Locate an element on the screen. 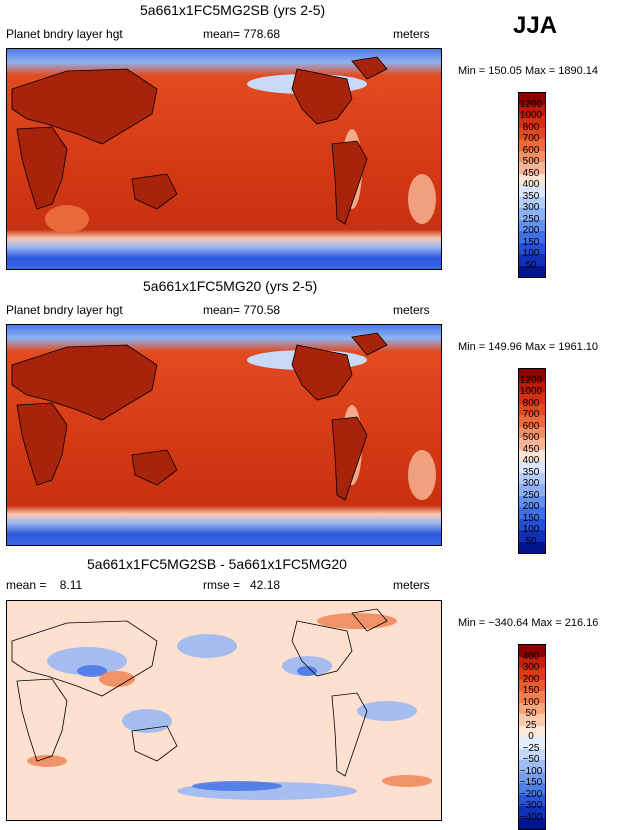  panel-3-rmse: rmse = 42.18 is located at coordinates (242, 585).